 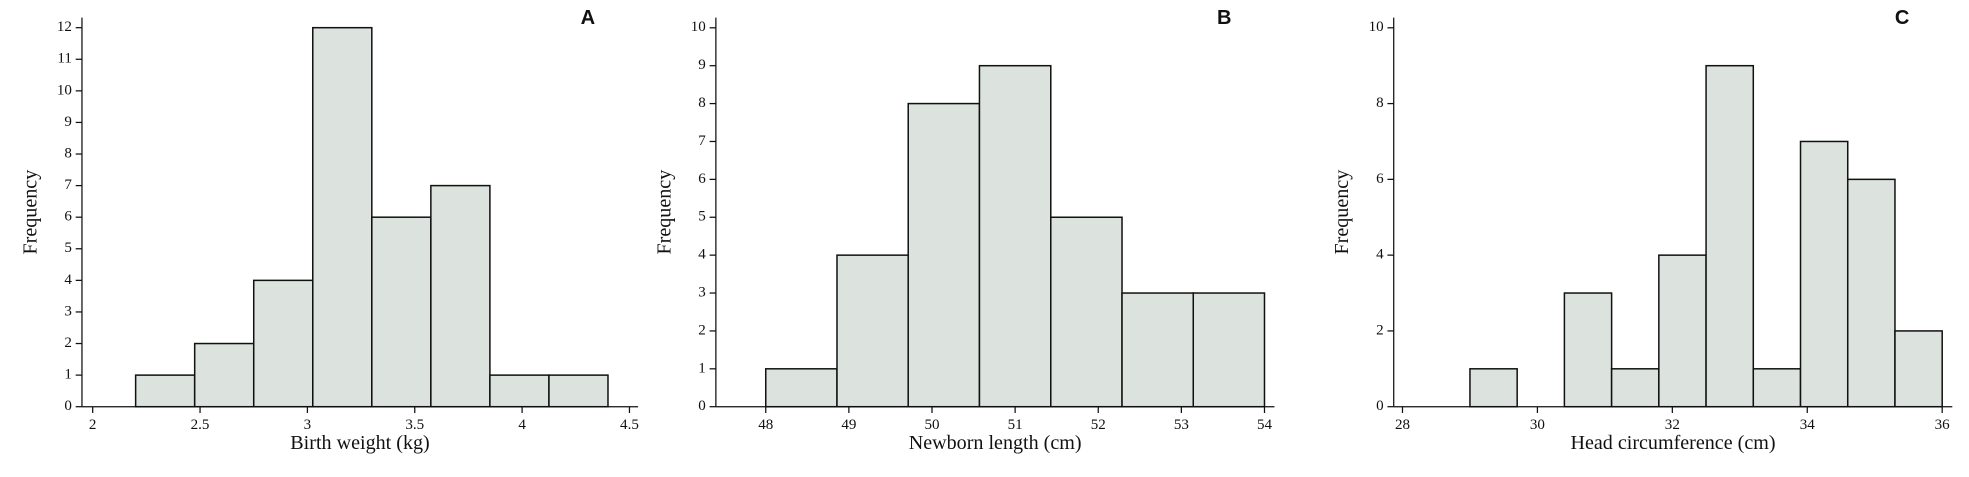 I want to click on x-axis-label: Newborn length (cm), so click(x=995, y=443).